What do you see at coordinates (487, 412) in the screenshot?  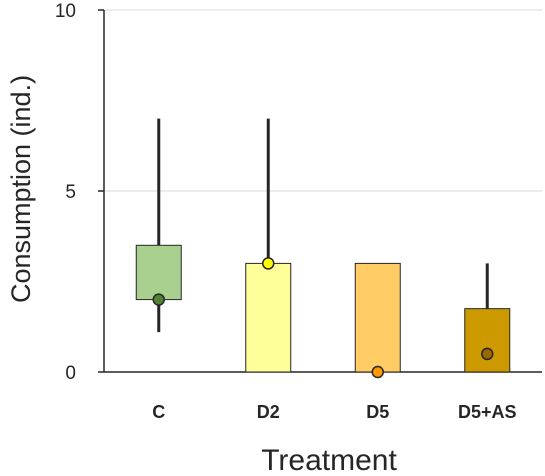 I see `x-tick-label: D5+AS` at bounding box center [487, 412].